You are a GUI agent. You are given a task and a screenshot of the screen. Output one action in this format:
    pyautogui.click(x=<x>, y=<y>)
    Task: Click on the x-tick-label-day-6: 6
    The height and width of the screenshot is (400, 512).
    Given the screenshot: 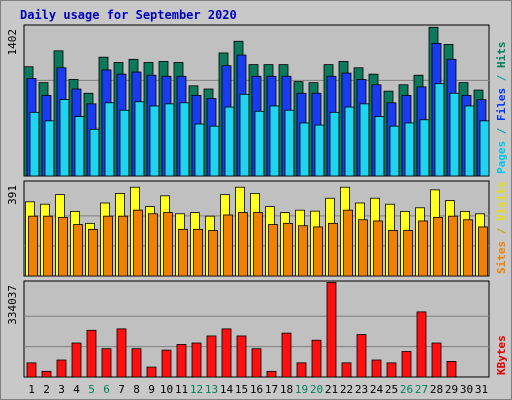 What is the action you would take?
    pyautogui.click(x=106, y=389)
    